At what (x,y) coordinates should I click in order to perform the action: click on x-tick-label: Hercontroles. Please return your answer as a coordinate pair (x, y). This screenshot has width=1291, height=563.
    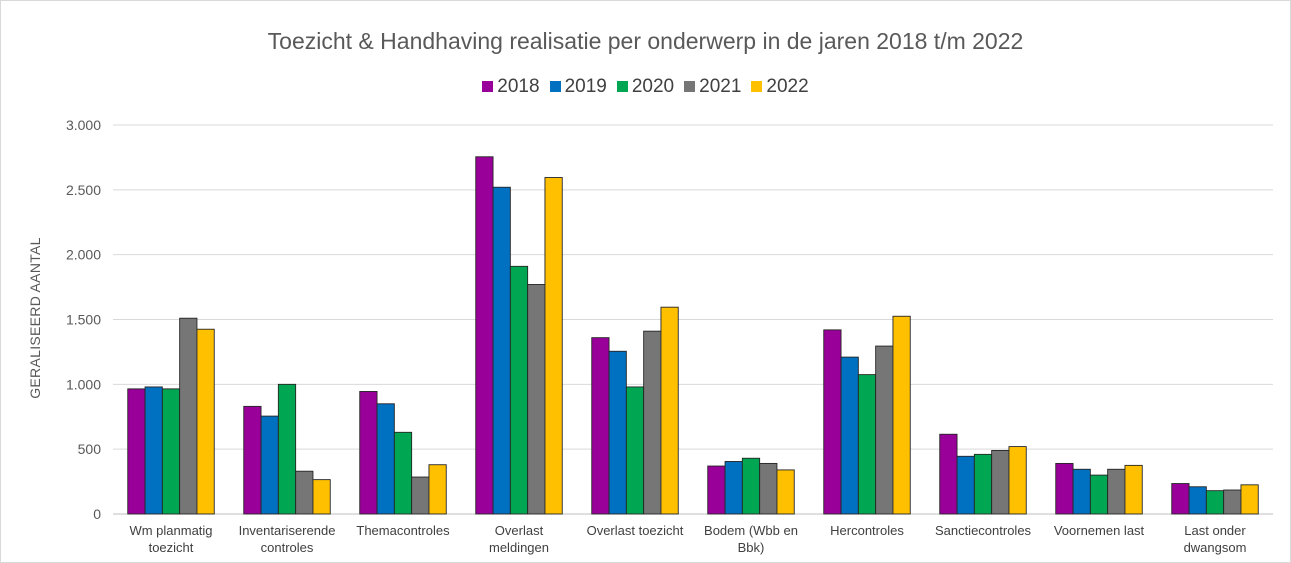
    Looking at the image, I should click on (867, 530).